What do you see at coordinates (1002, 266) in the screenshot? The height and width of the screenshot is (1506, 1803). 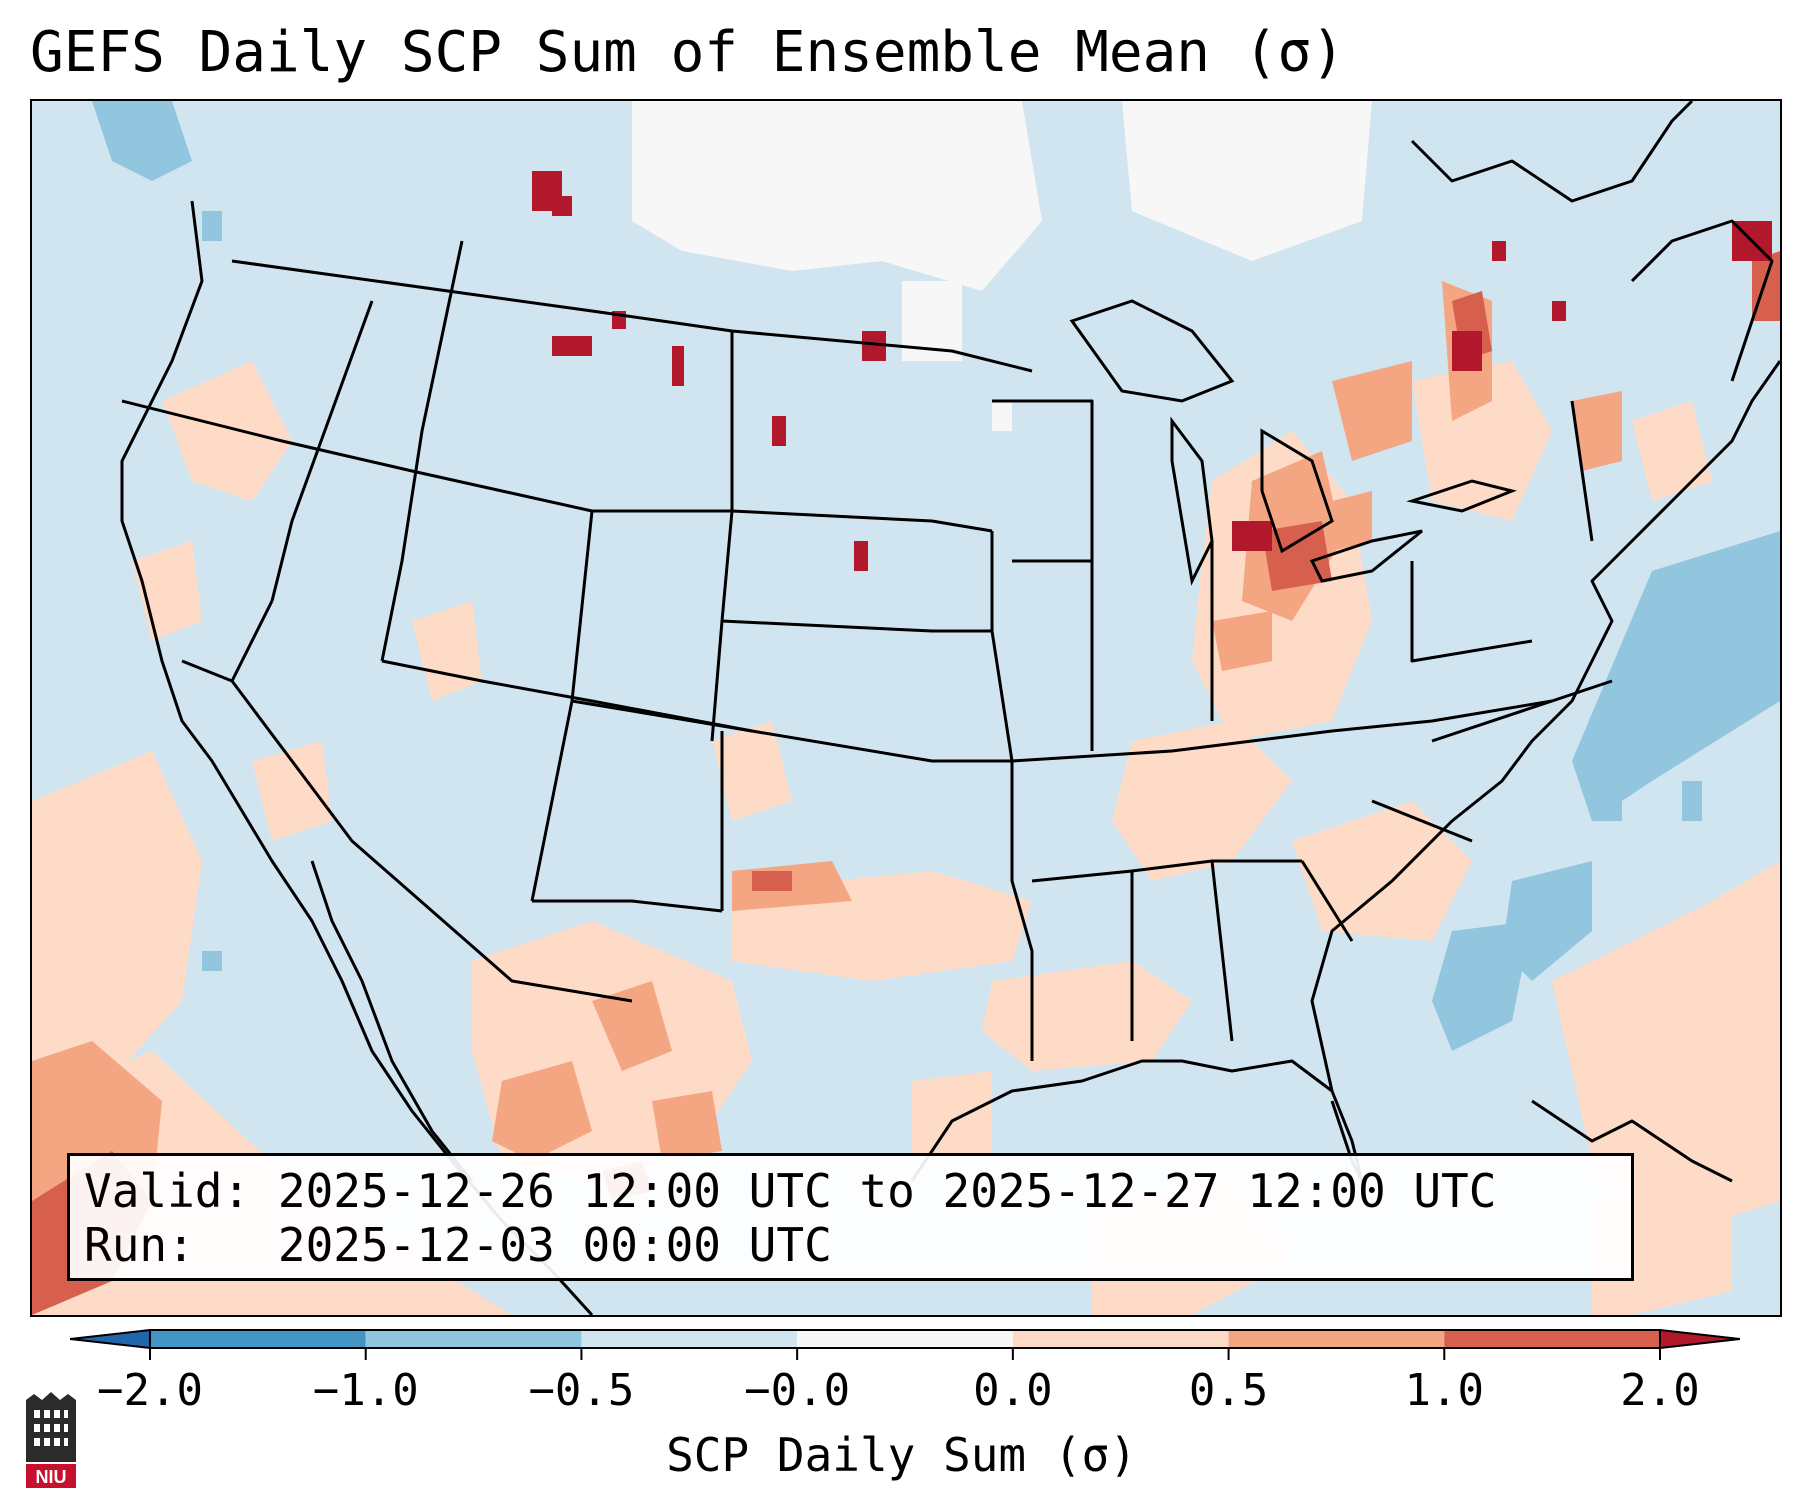 I see `neutral-region` at bounding box center [1002, 266].